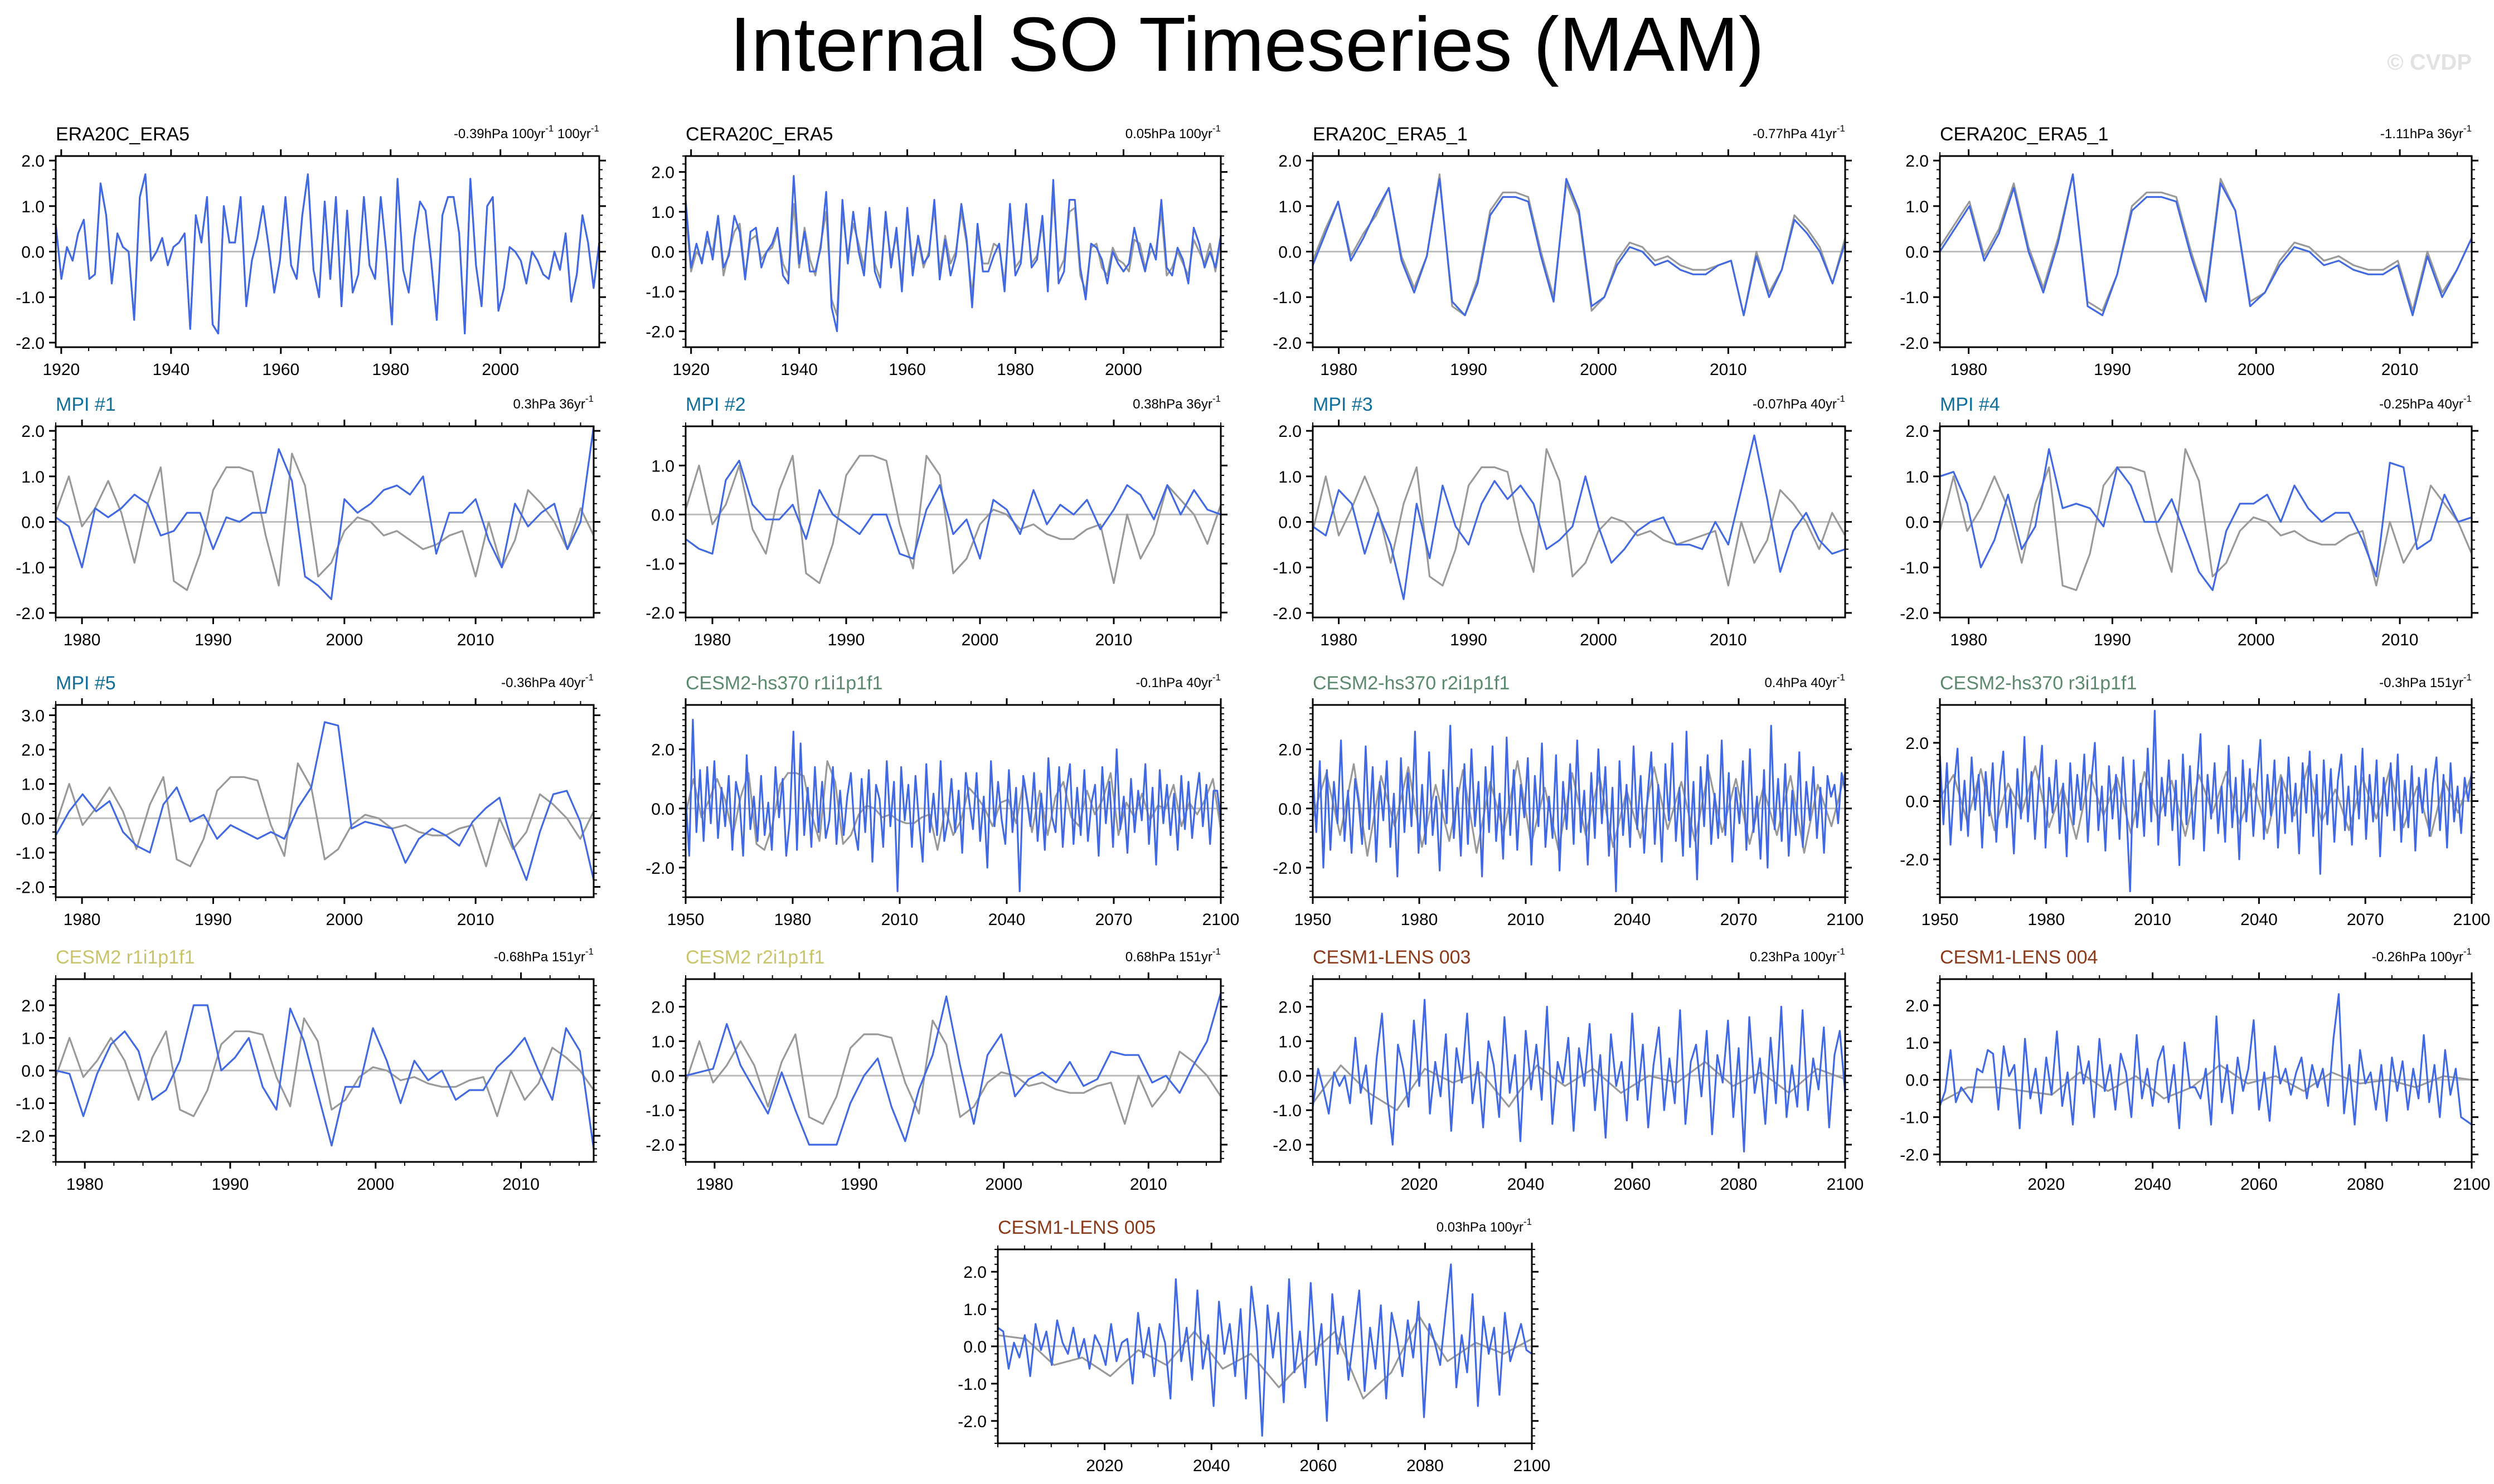 This screenshot has height=1484, width=2494. I want to click on figure-title: Internal SO Timeseries (MAM), so click(1247, 44).